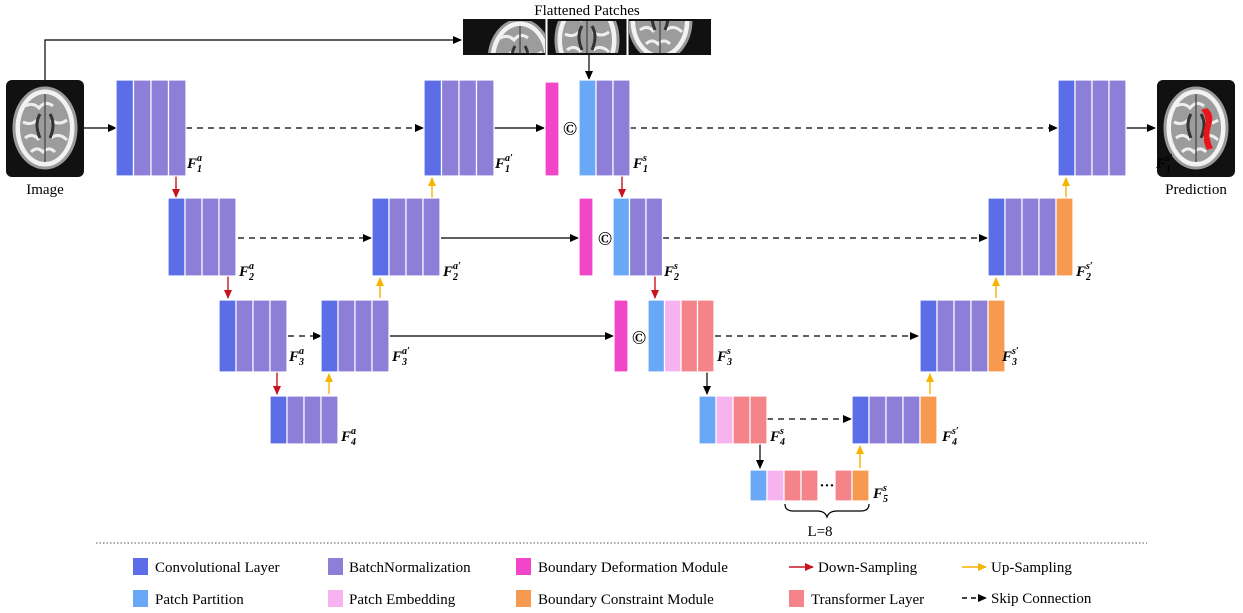  I want to click on feature-label-f4a: Fa 4, so click(348, 437).